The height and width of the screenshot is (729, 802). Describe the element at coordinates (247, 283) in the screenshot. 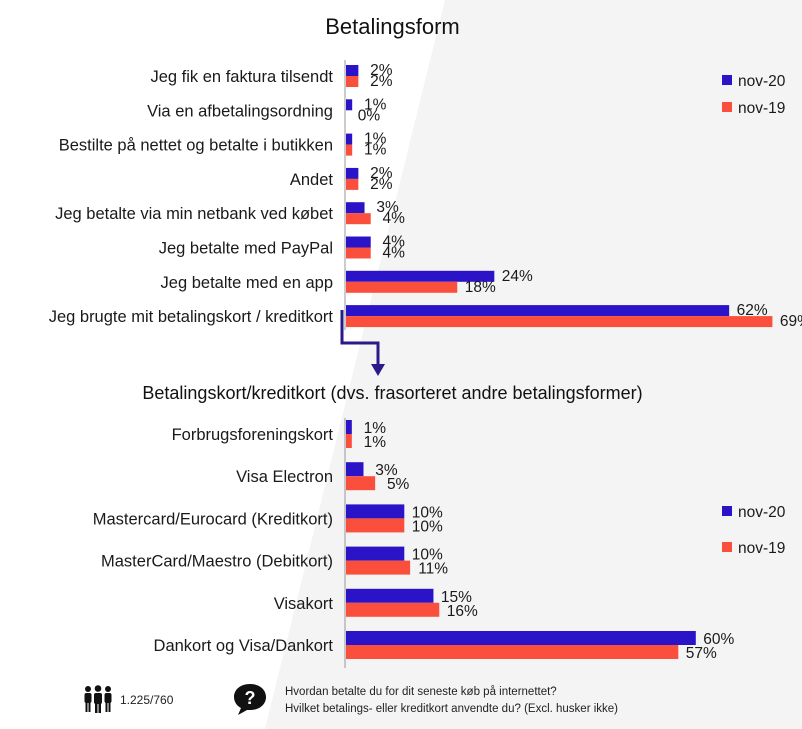

I see `chart1-category-label: Jeg betalte med en app` at that location.